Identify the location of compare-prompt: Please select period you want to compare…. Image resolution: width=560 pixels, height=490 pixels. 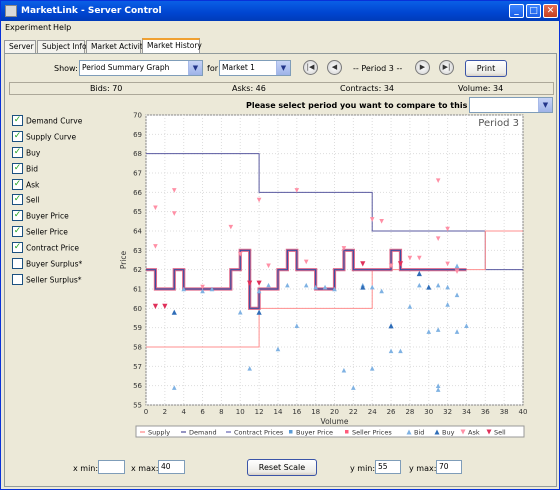
(374, 105).